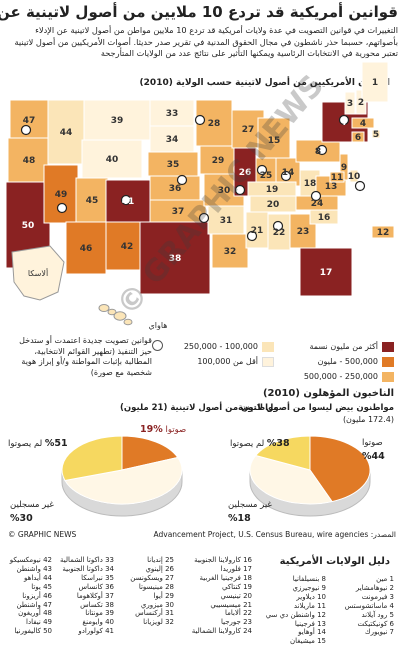  I want to click on state-label-29: 29, so click(218, 161).